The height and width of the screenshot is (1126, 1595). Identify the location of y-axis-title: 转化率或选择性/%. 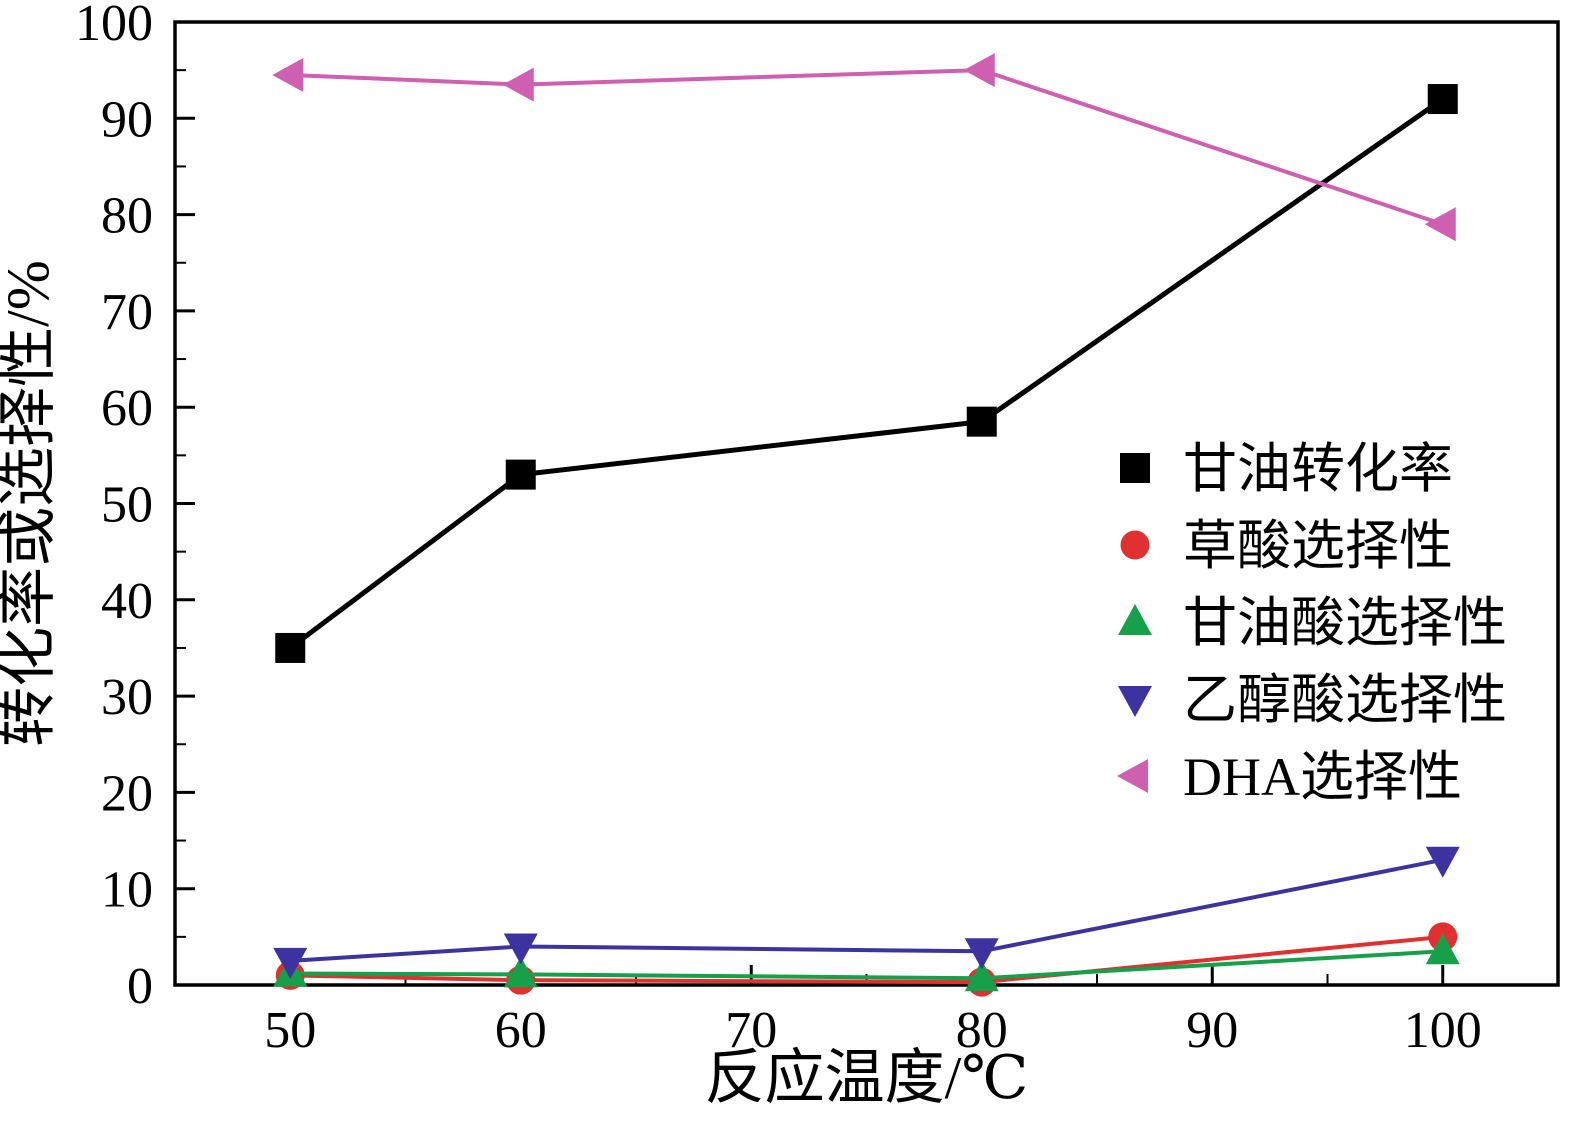
(30, 503).